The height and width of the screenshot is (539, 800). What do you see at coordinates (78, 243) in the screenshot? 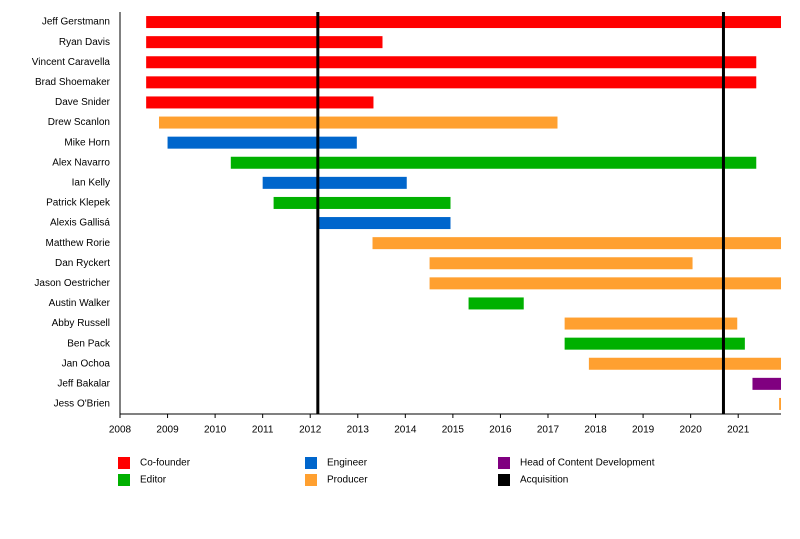
I see `category-label: Matthew Rorie` at bounding box center [78, 243].